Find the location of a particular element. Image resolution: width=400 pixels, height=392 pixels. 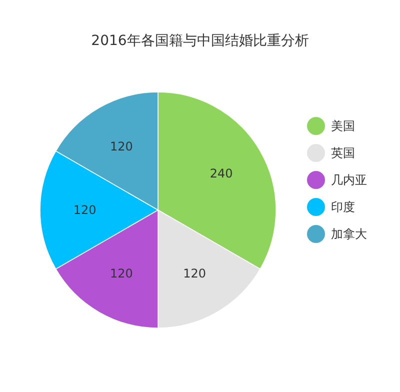

chart-title: 2016年各国籍与中国结婚比重分析 is located at coordinates (200, 41).